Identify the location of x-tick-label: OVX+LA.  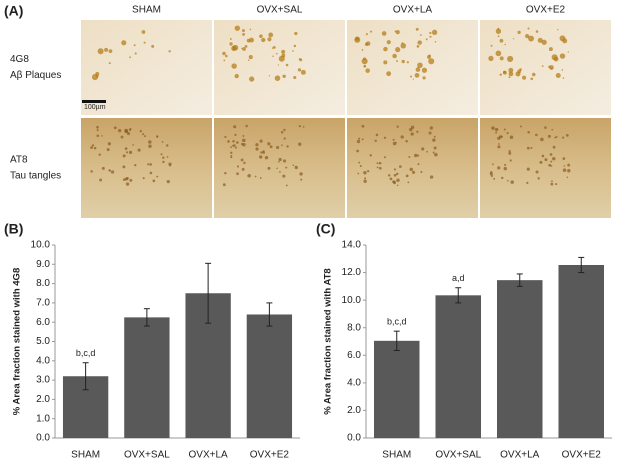
(209, 455).